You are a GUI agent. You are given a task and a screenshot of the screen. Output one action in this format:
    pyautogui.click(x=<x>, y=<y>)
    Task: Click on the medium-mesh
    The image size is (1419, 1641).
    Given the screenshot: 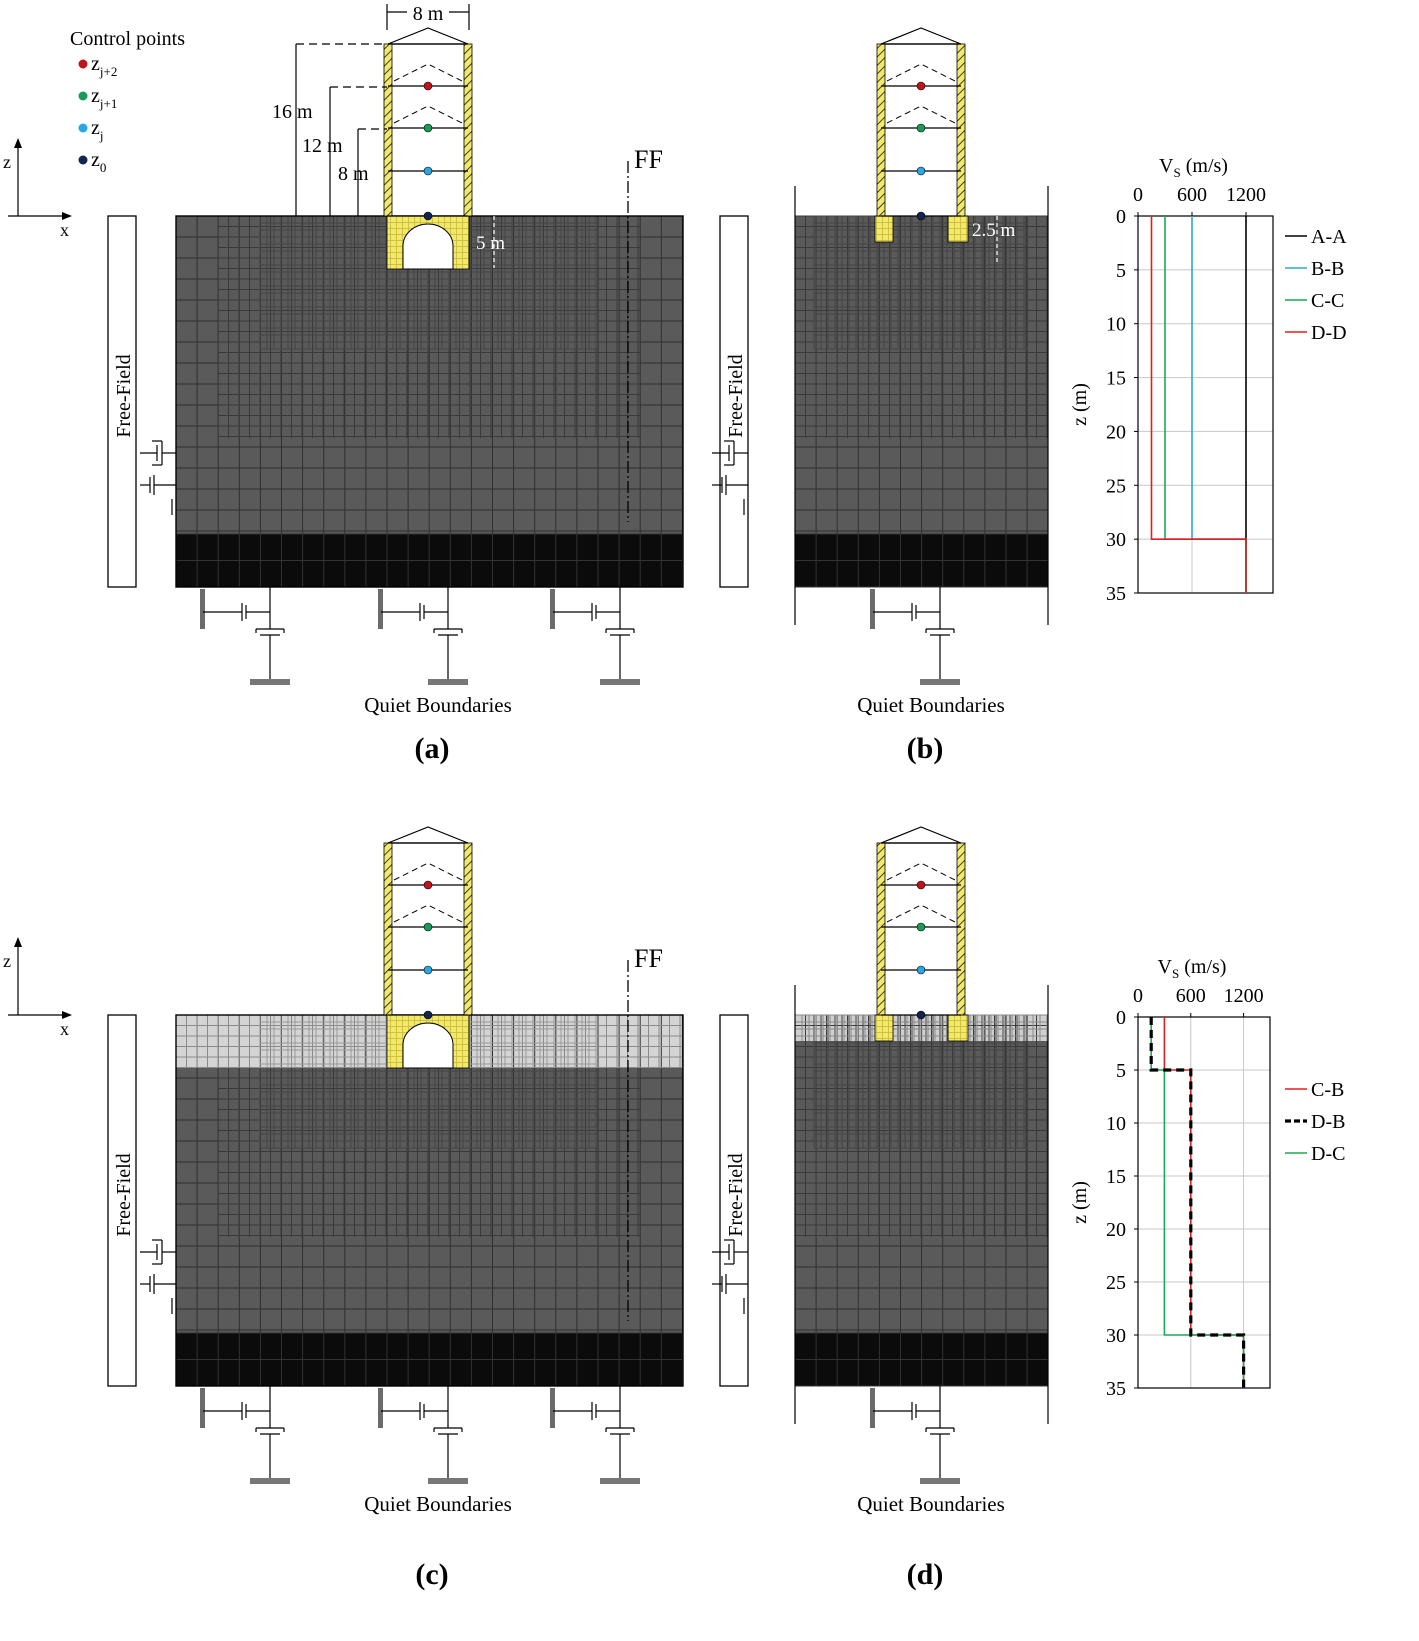 What is the action you would take?
    pyautogui.click(x=921, y=326)
    